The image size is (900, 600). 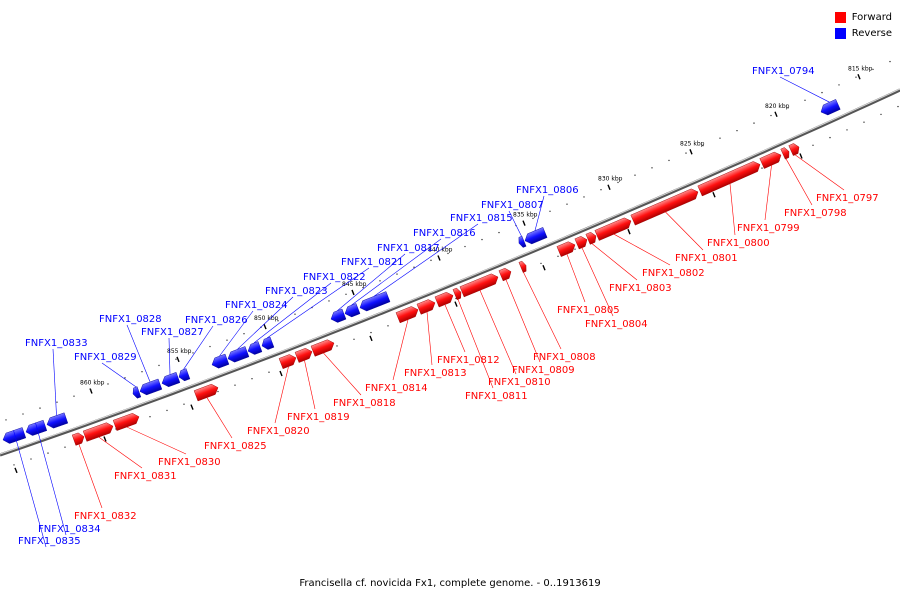 I want to click on gene-label-FNFX1_0825: FNFX1_0825, so click(x=235, y=446).